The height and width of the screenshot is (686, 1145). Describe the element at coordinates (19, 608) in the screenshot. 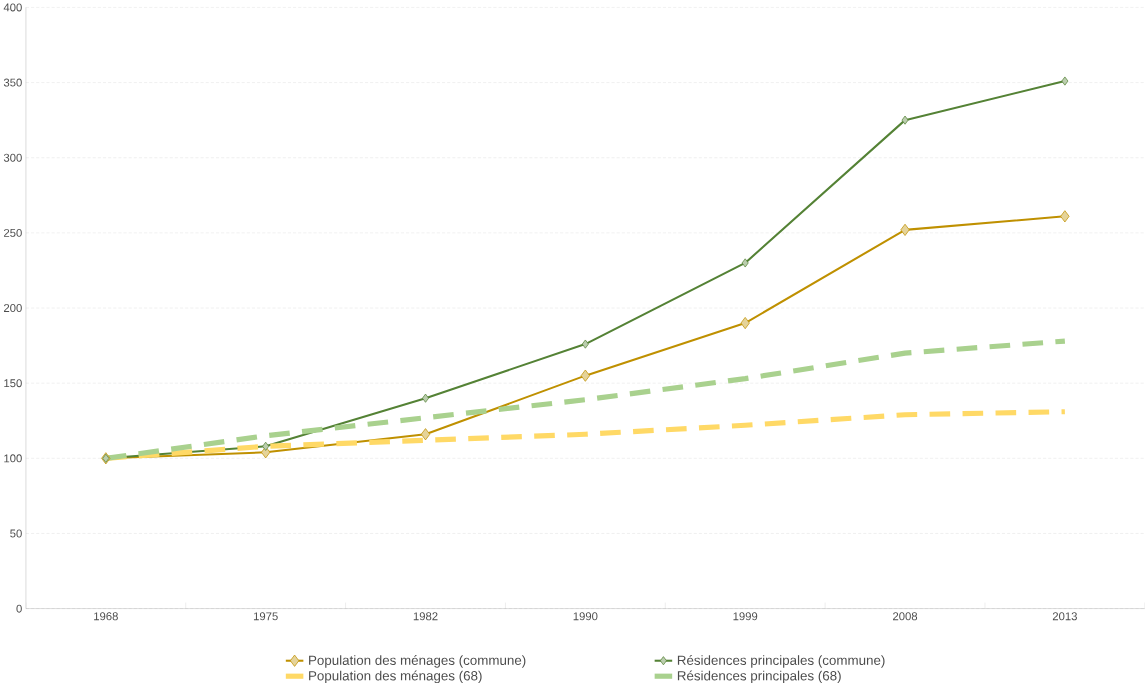

I see `y-tick-label: 0` at that location.